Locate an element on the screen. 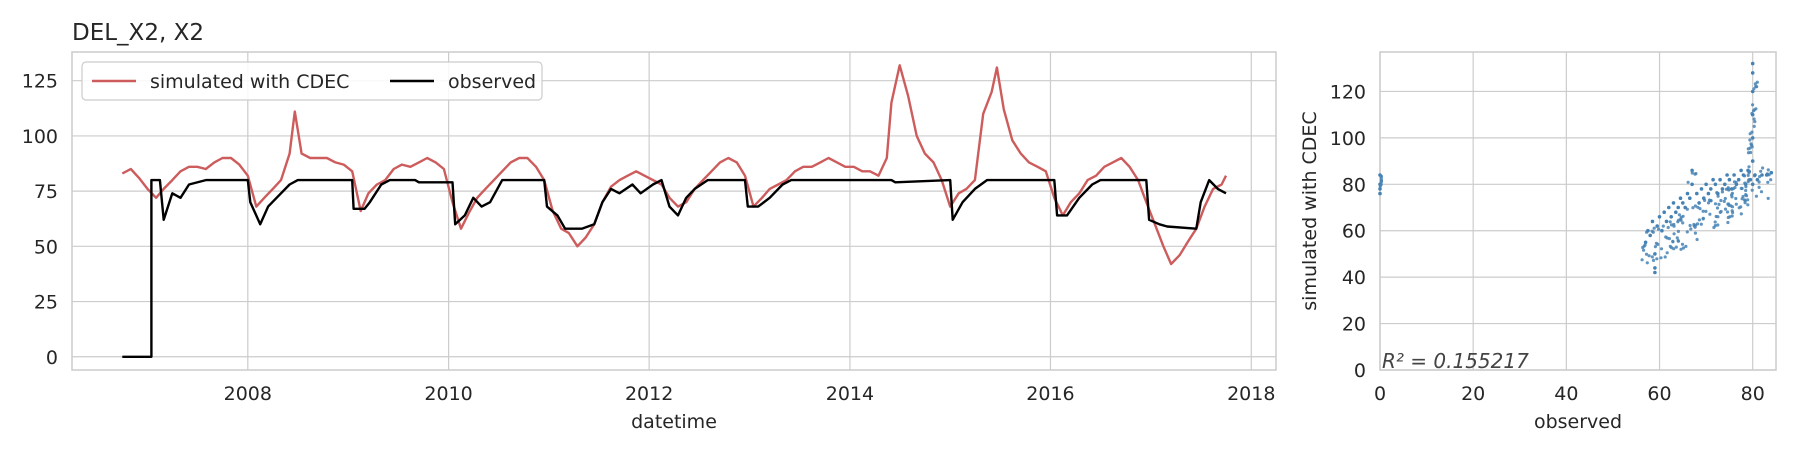  timeseries-x-tick-label: 2018 is located at coordinates (1251, 394).